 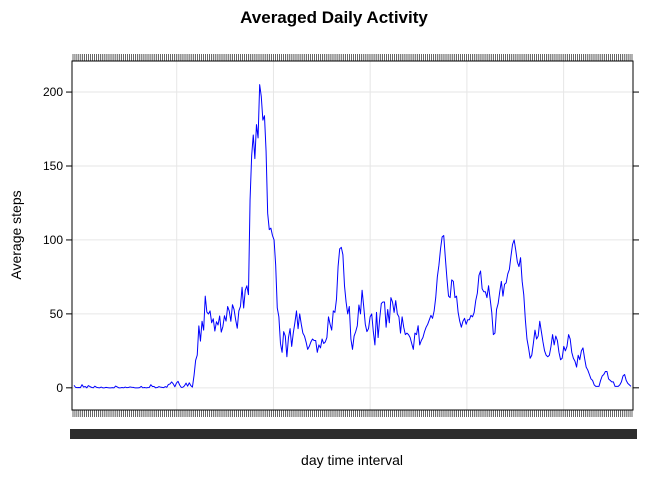 What do you see at coordinates (59, 388) in the screenshot?
I see `y-tick-label: 0` at bounding box center [59, 388].